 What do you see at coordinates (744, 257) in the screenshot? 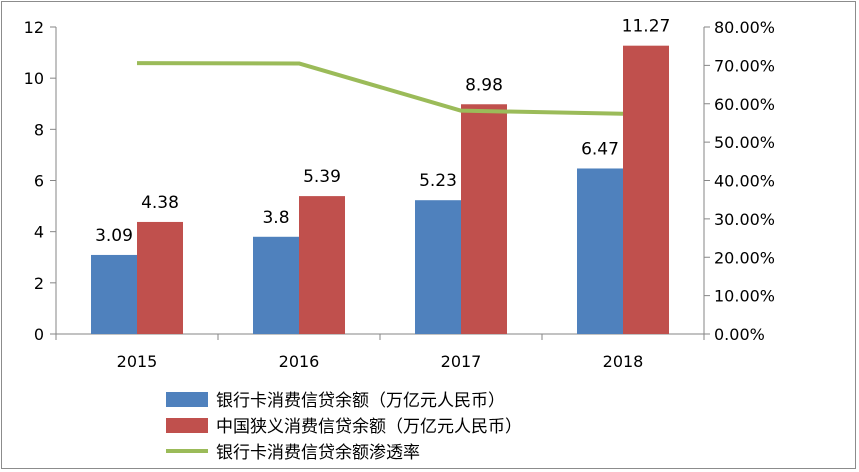
I see `right-axis-tick-label: 20.00%` at bounding box center [744, 257].